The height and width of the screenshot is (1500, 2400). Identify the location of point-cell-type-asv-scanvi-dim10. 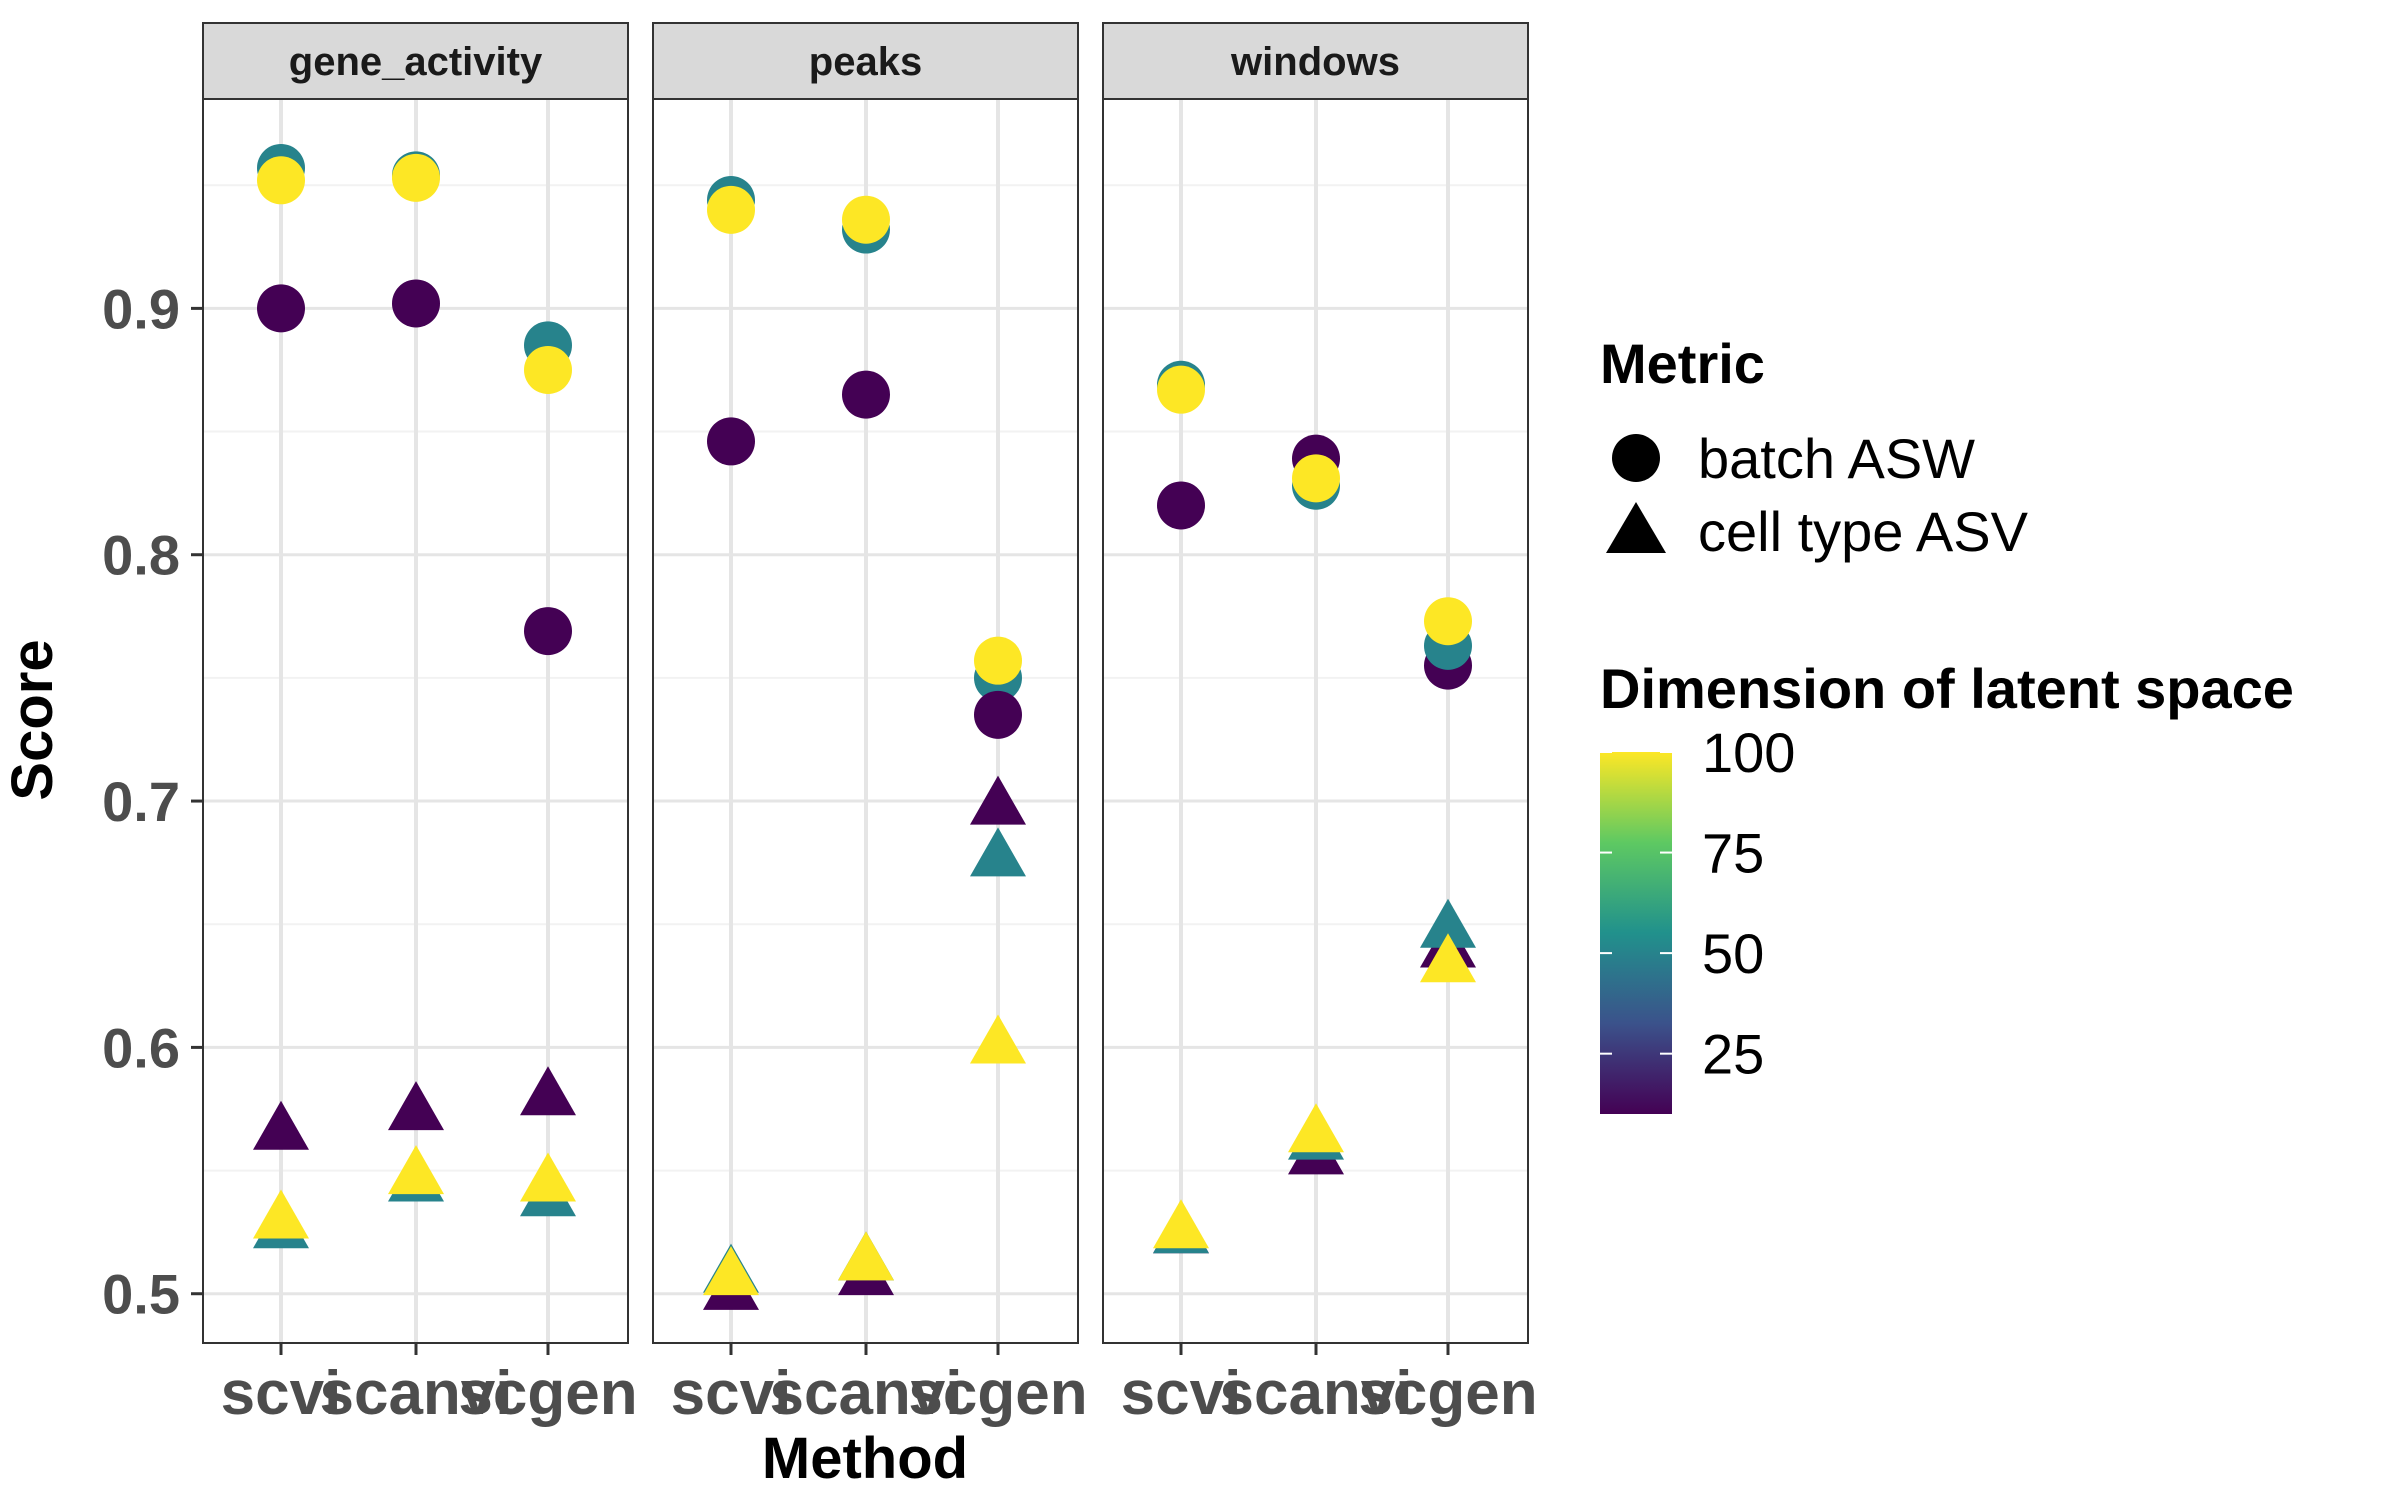
(416, 1106).